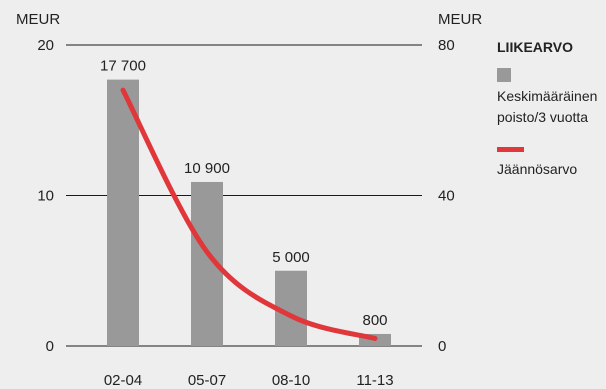 The height and width of the screenshot is (389, 606). Describe the element at coordinates (542, 117) in the screenshot. I see `legend-bar-label-line-2: poisto/3 vuotta` at that location.